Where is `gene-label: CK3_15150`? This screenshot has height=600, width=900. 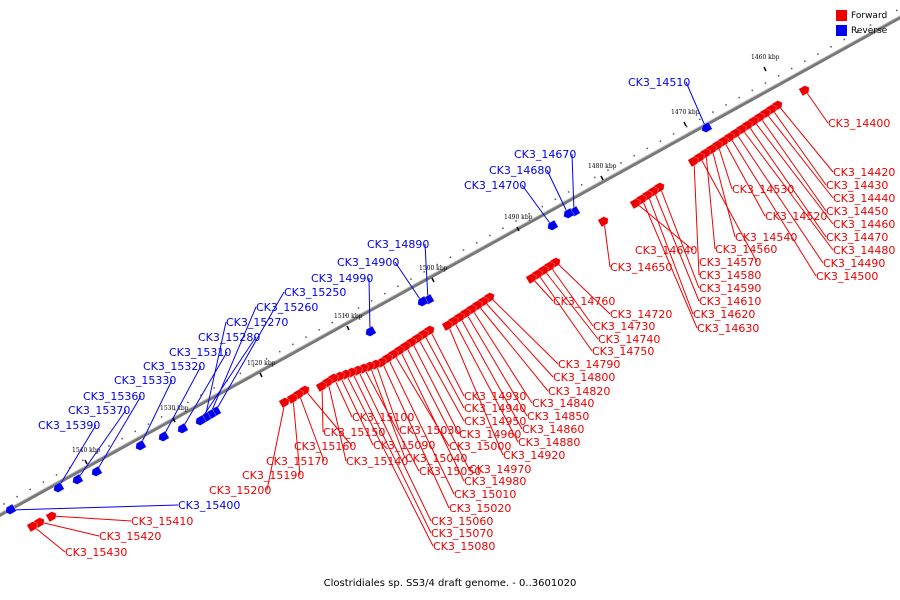 gene-label: CK3_15150 is located at coordinates (354, 432).